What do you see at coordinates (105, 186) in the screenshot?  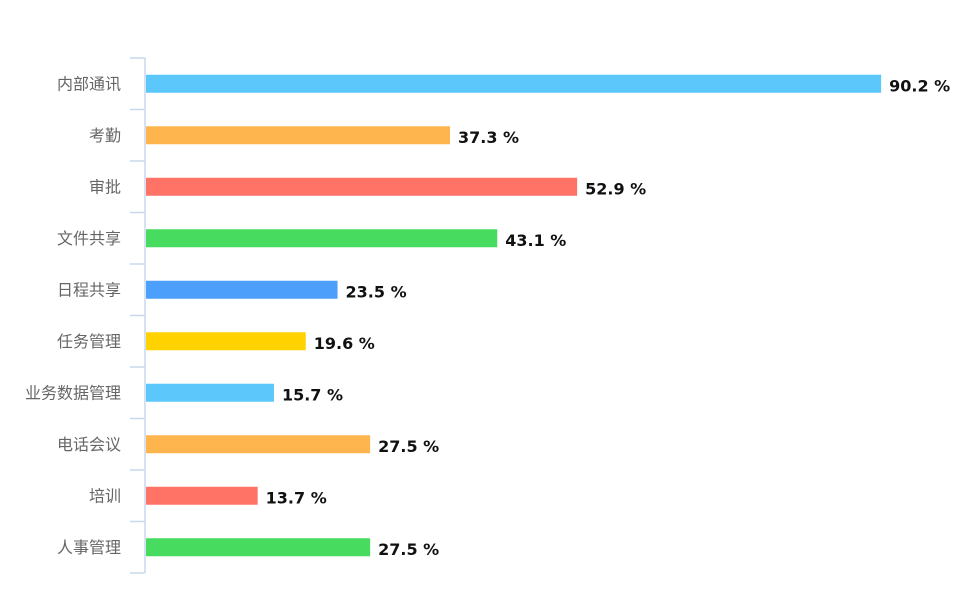 I see `category-label: 审批` at bounding box center [105, 186].